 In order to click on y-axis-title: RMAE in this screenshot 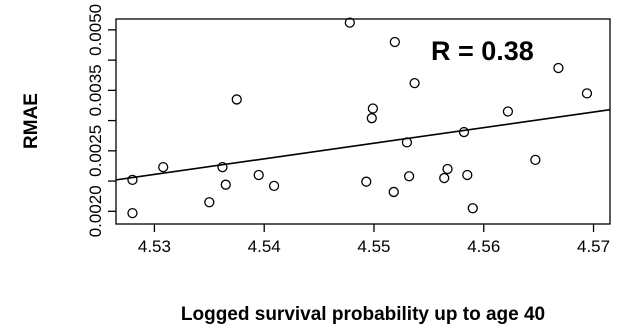, I will do `click(31, 121)`.